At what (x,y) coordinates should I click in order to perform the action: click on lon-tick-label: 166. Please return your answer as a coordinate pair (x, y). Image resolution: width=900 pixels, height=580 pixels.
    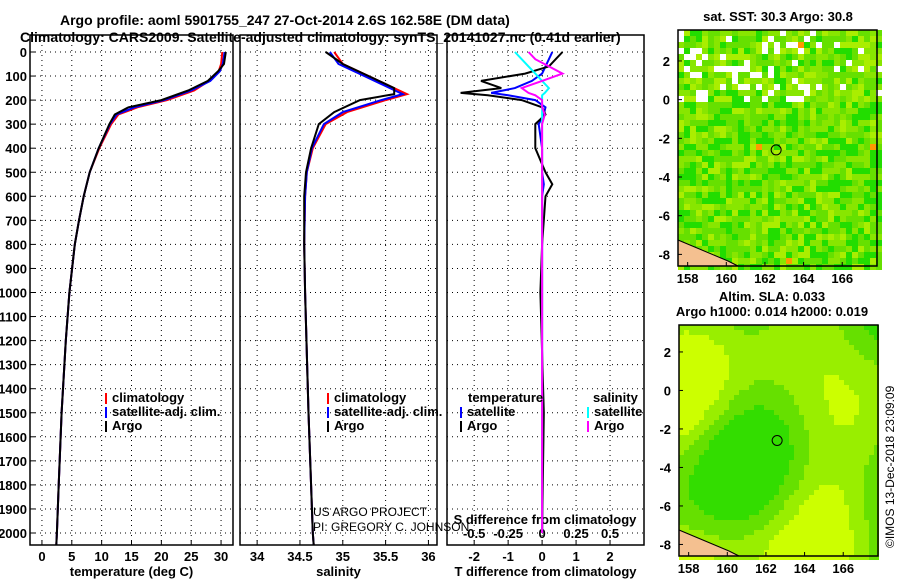
    Looking at the image, I should click on (842, 278).